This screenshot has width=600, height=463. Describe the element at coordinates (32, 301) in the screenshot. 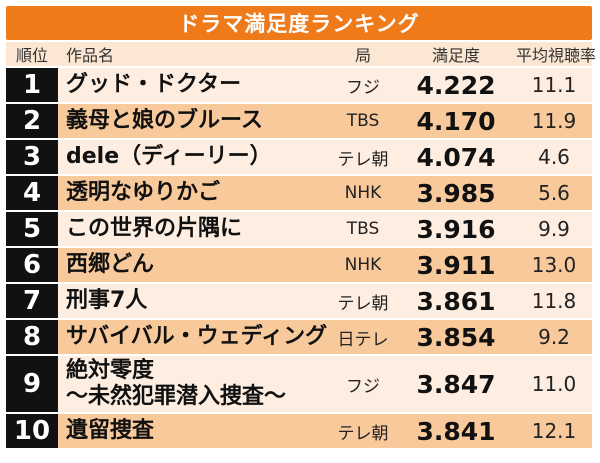

I see `rank-number: 7` at that location.